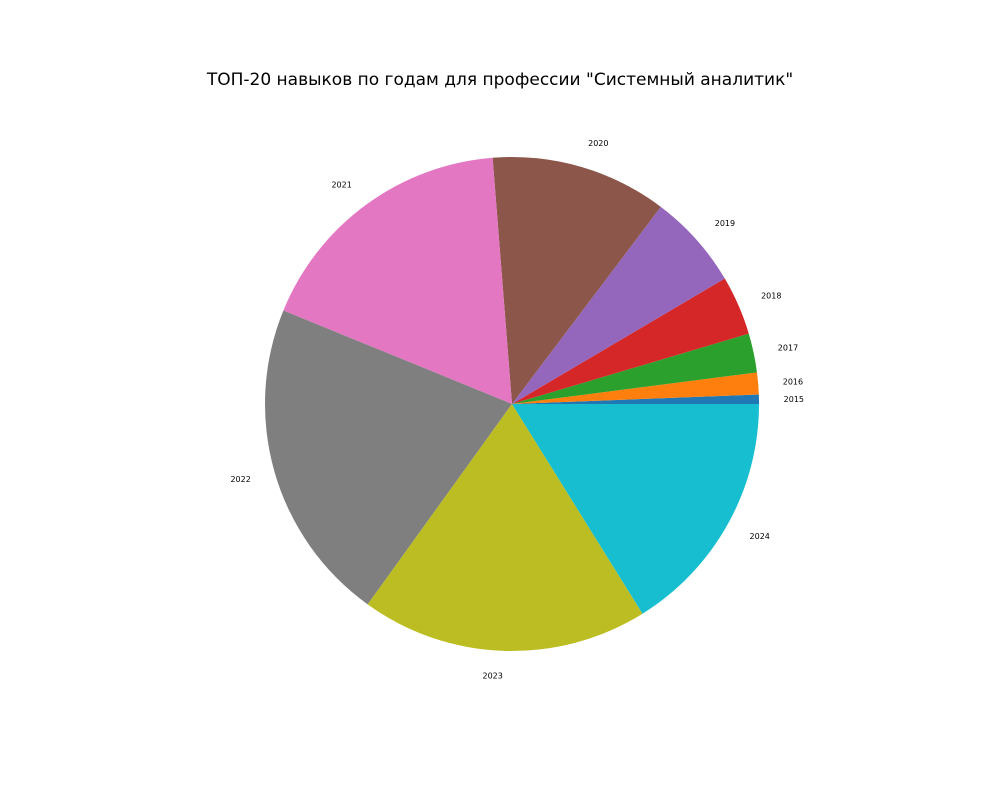 The height and width of the screenshot is (800, 1000). Describe the element at coordinates (598, 143) in the screenshot. I see `slice-label-2020: 2020` at that location.